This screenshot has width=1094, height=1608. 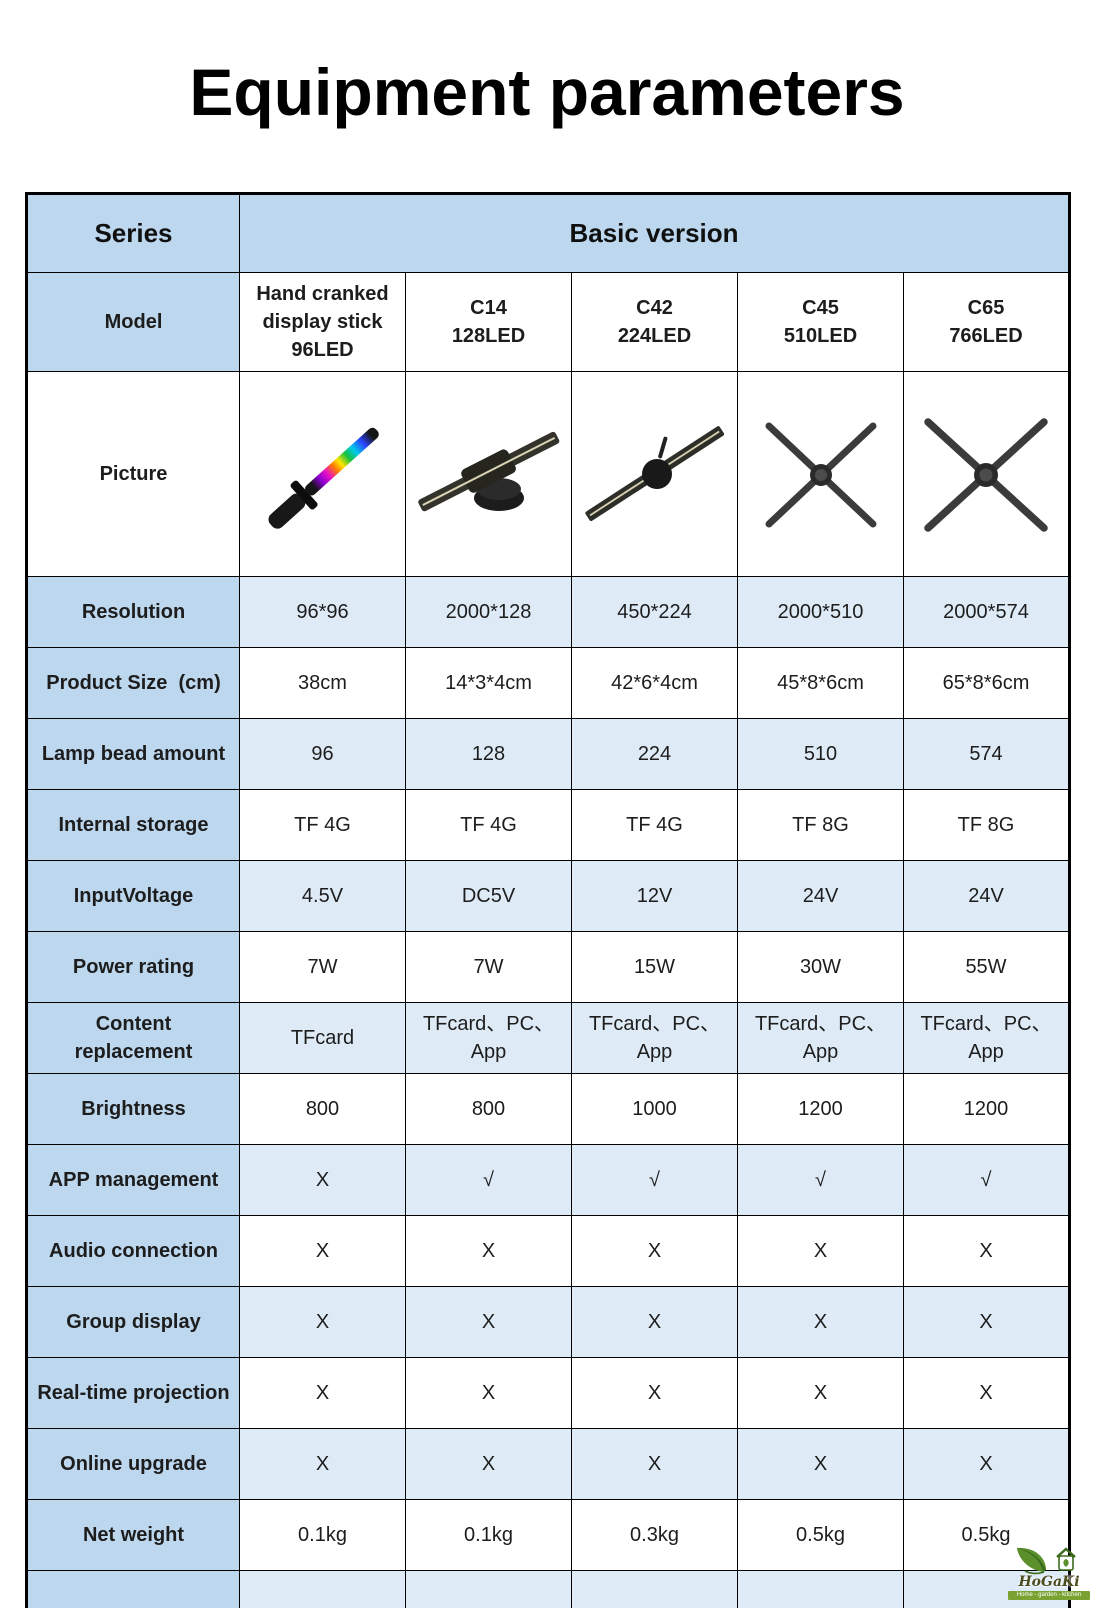 I want to click on brand-watermark: HoGaKi Home - garden - kitchen, so click(x=1049, y=1572).